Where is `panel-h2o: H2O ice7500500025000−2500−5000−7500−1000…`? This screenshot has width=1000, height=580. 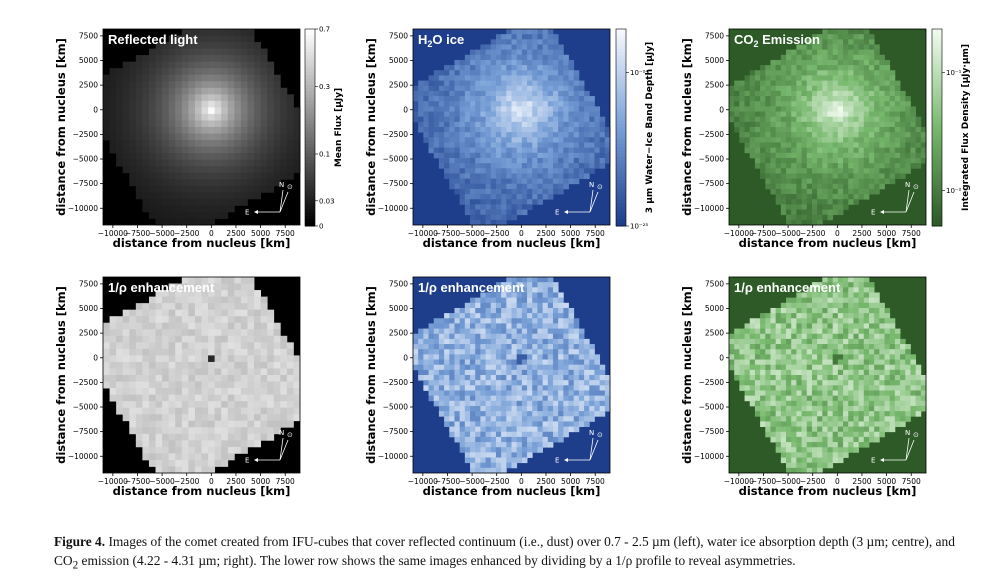 panel-h2o: H2O ice7500500025000−2500−5000−7500−1000… is located at coordinates (509, 139).